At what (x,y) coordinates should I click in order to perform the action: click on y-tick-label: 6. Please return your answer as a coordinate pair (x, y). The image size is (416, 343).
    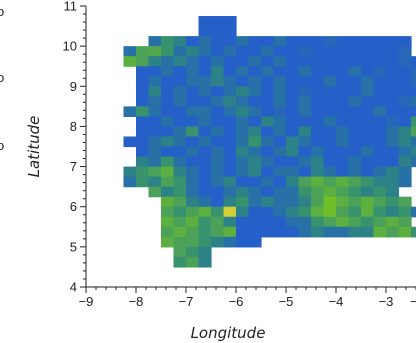
    Looking at the image, I should click on (73, 206).